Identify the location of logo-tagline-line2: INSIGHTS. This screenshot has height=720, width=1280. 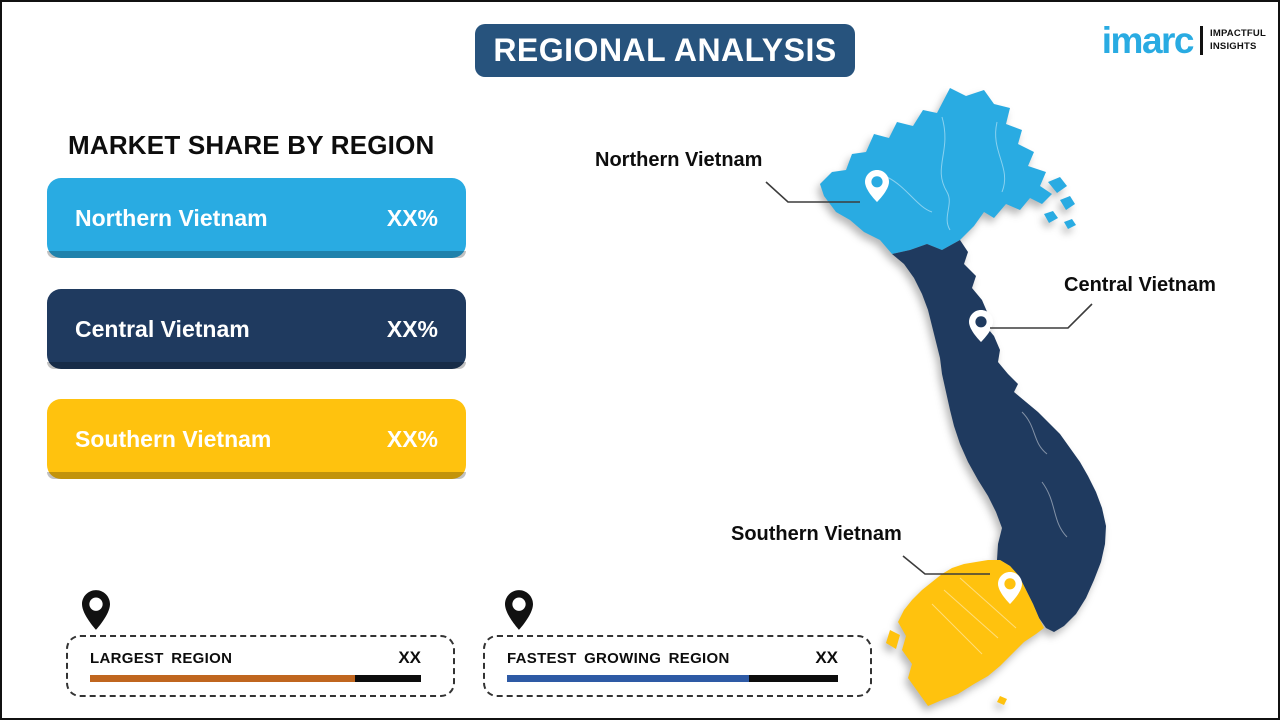
(1233, 46).